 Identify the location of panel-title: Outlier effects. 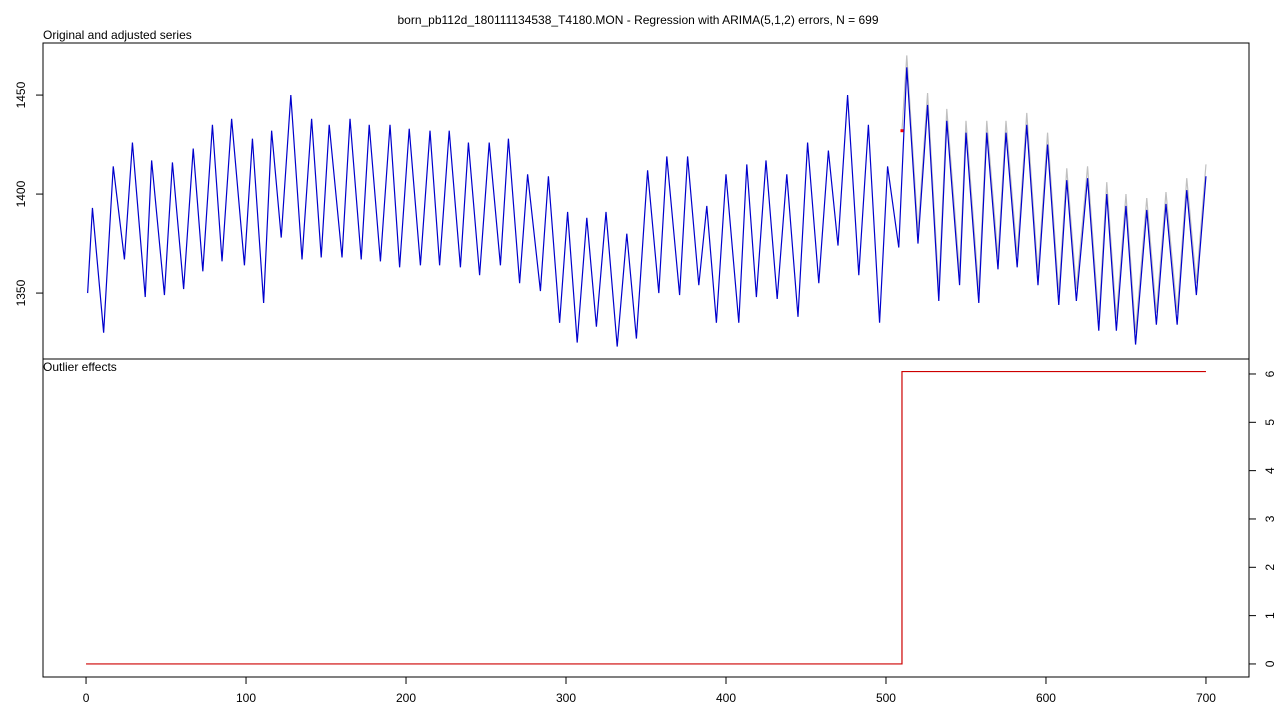
(80, 367).